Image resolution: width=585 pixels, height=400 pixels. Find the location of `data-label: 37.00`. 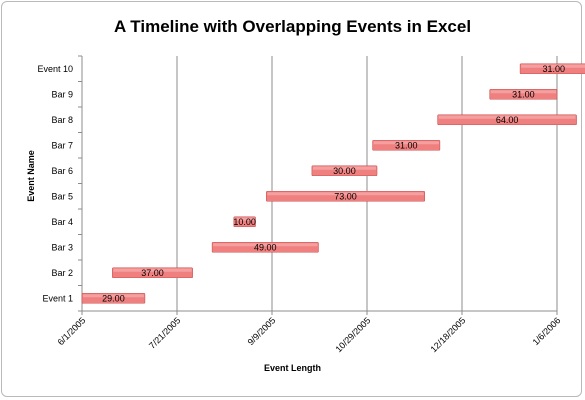

data-label: 37.00 is located at coordinates (152, 273).